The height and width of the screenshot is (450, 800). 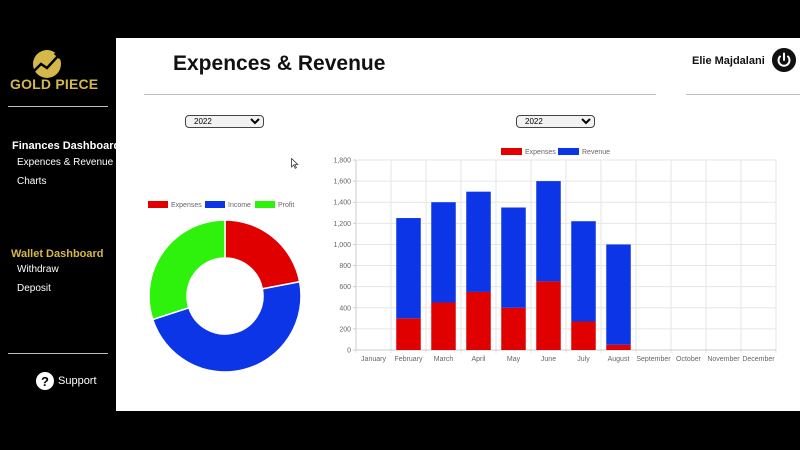 What do you see at coordinates (345, 308) in the screenshot?
I see `y-tick-label: 400` at bounding box center [345, 308].